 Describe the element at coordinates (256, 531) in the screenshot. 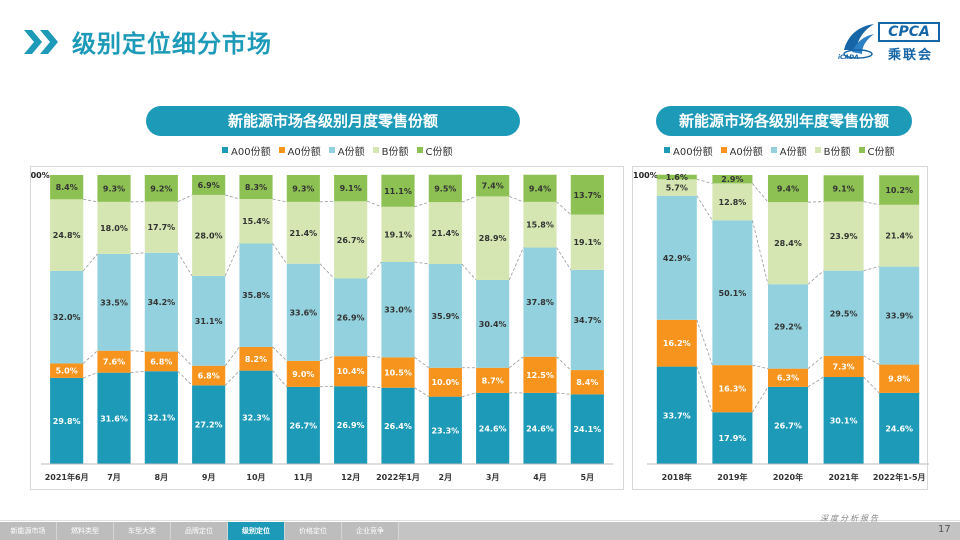

I see `footer-tab-4: 级别定位` at that location.